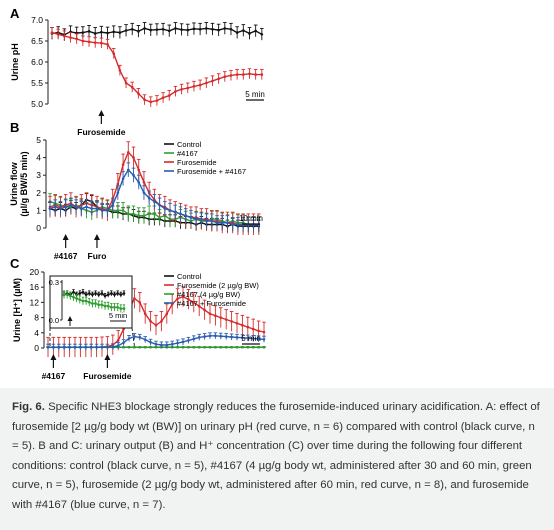  What do you see at coordinates (251, 338) in the screenshot?
I see `time-scale-label: 5 min` at bounding box center [251, 338].